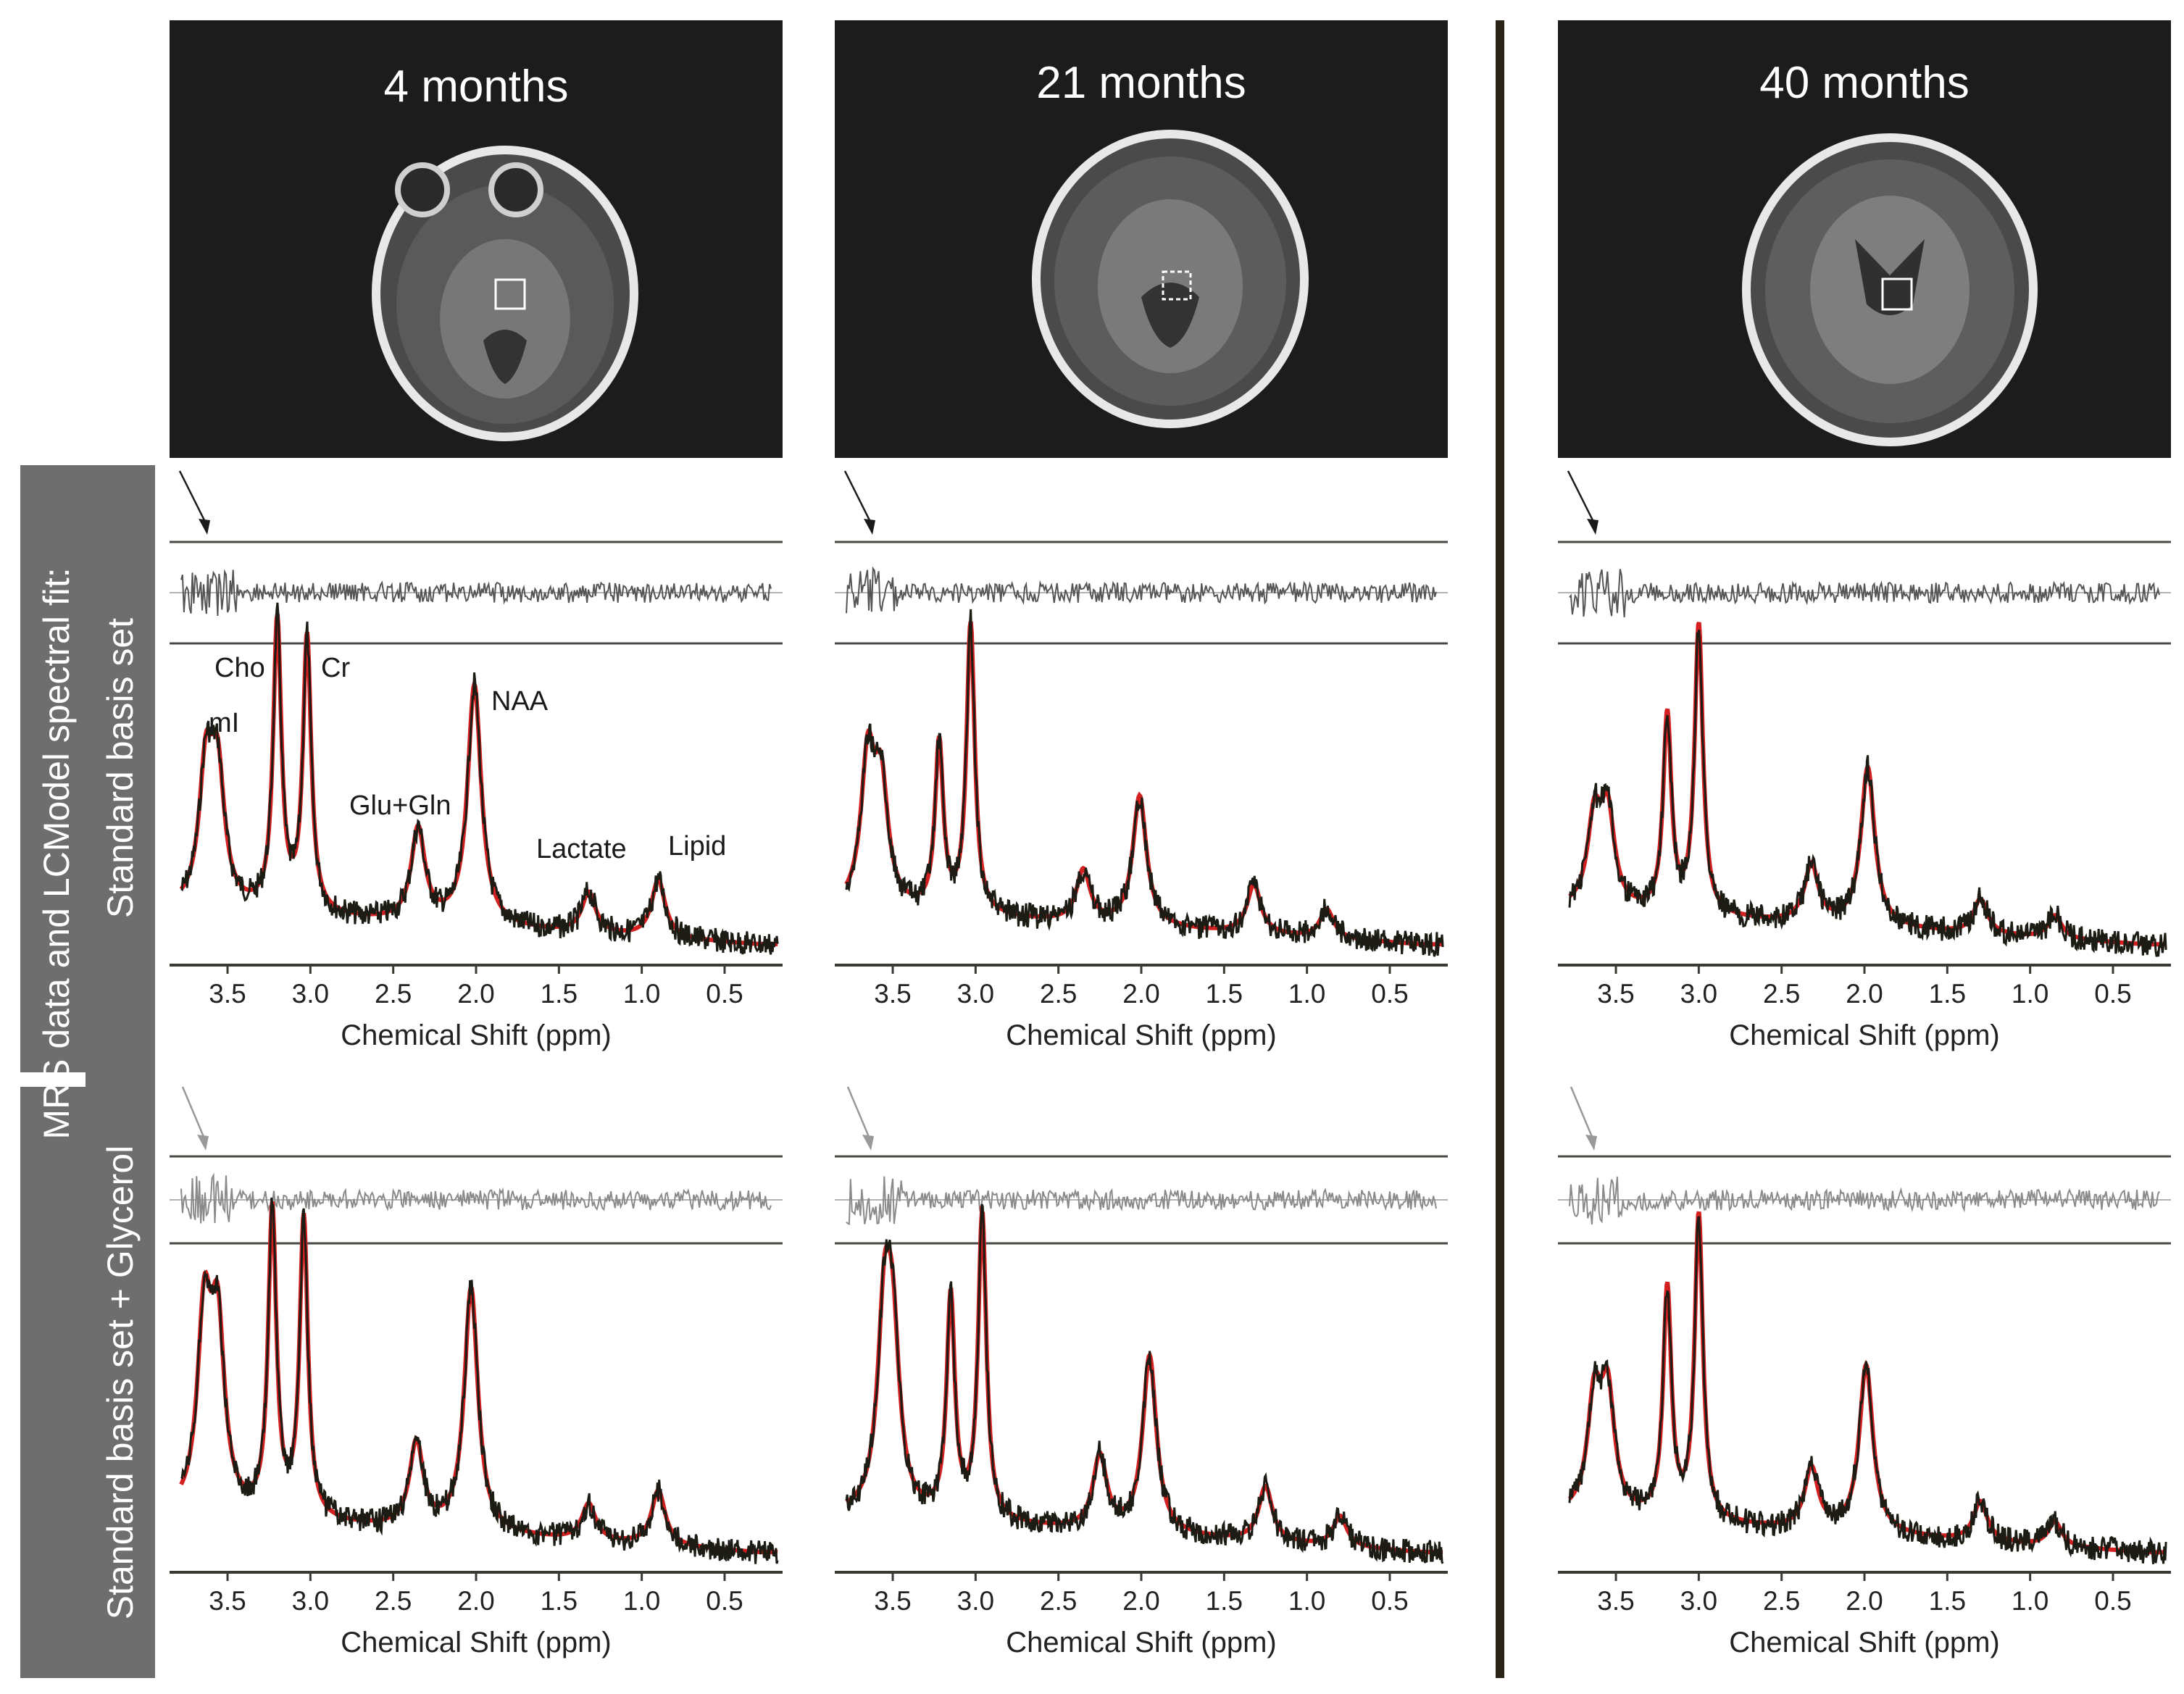 This screenshot has width=2184, height=1694. Describe the element at coordinates (121, 1383) in the screenshot. I see `row2-label: Standard basis set + Glycerol` at that location.